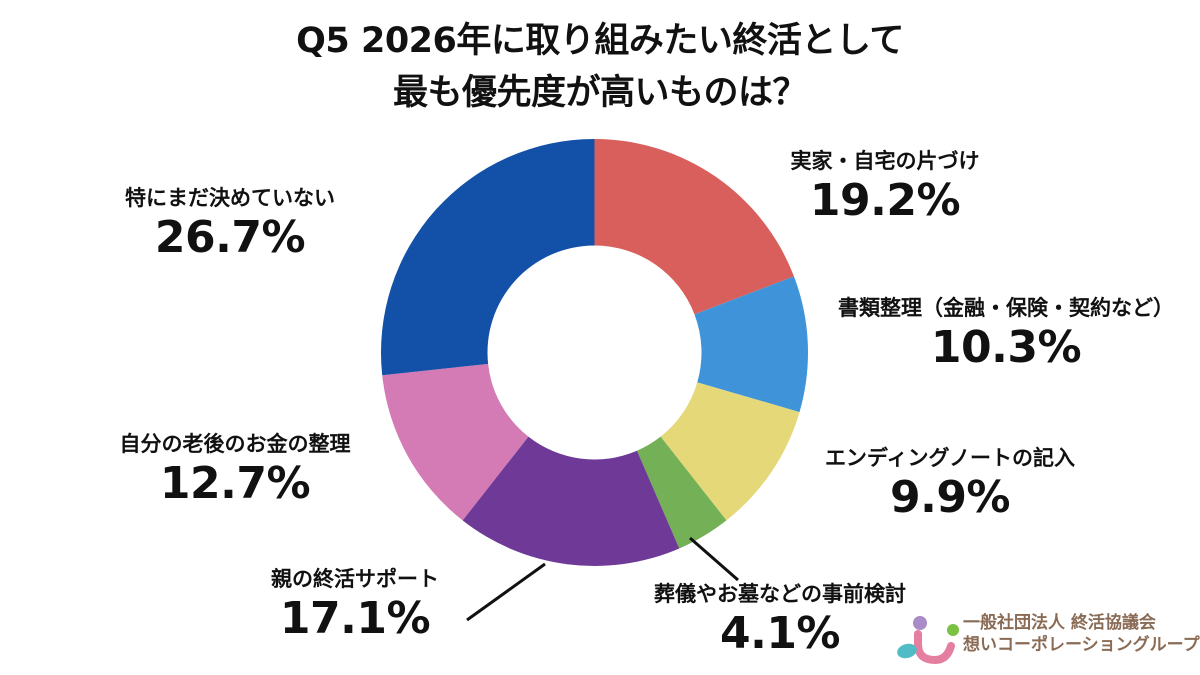 The image size is (1200, 675). I want to click on leader-lines, so click(602, 579).